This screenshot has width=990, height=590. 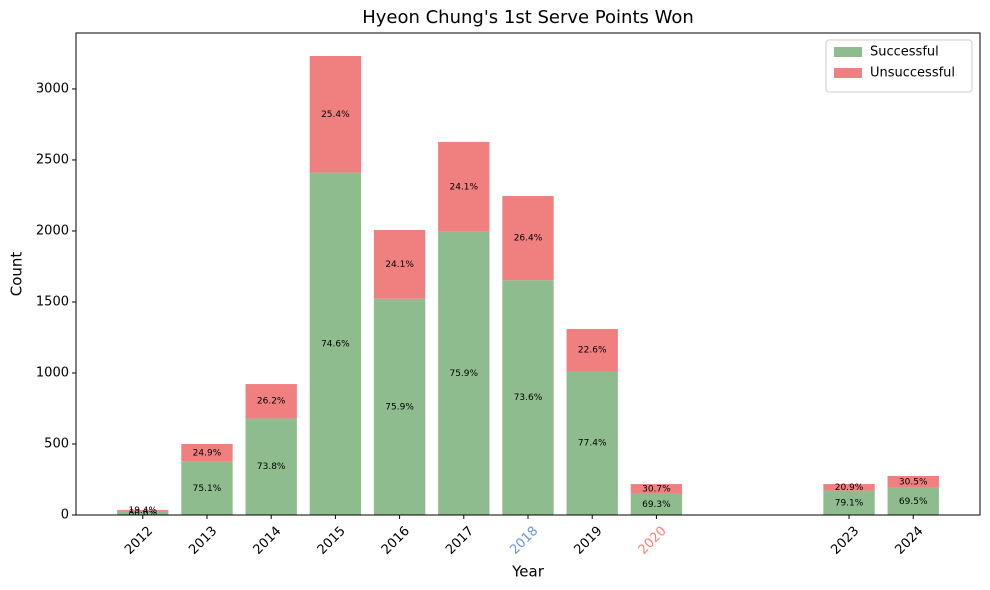 I want to click on segment-label: 26.4%, so click(x=528, y=239).